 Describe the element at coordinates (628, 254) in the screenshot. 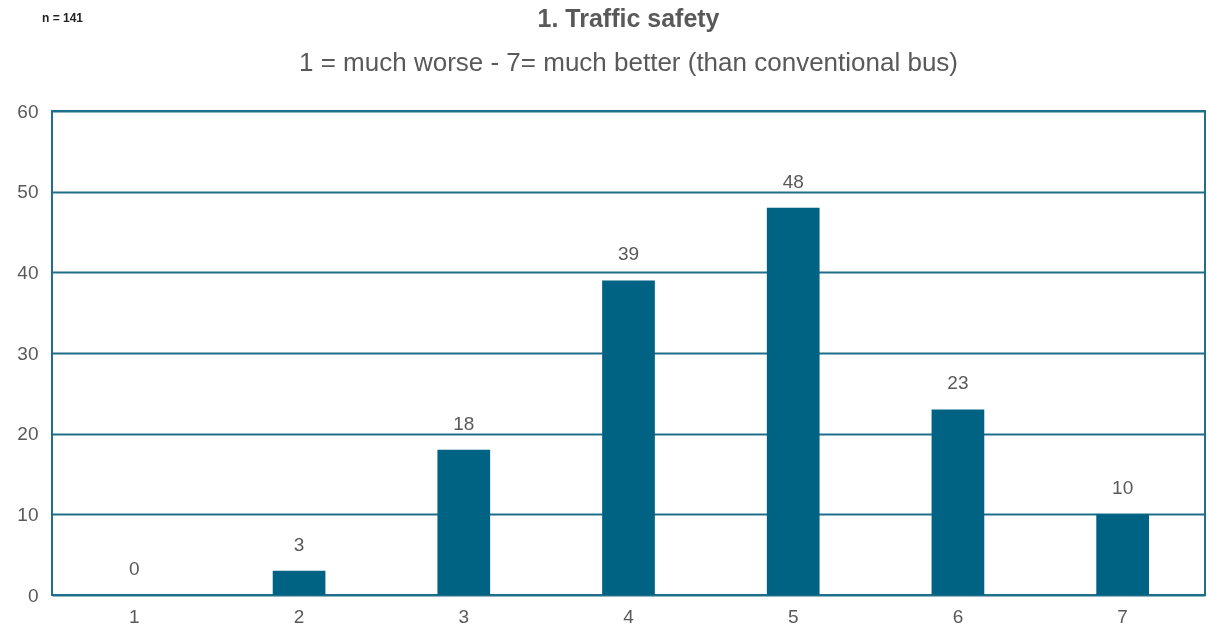

I see `data-label: 39` at that location.